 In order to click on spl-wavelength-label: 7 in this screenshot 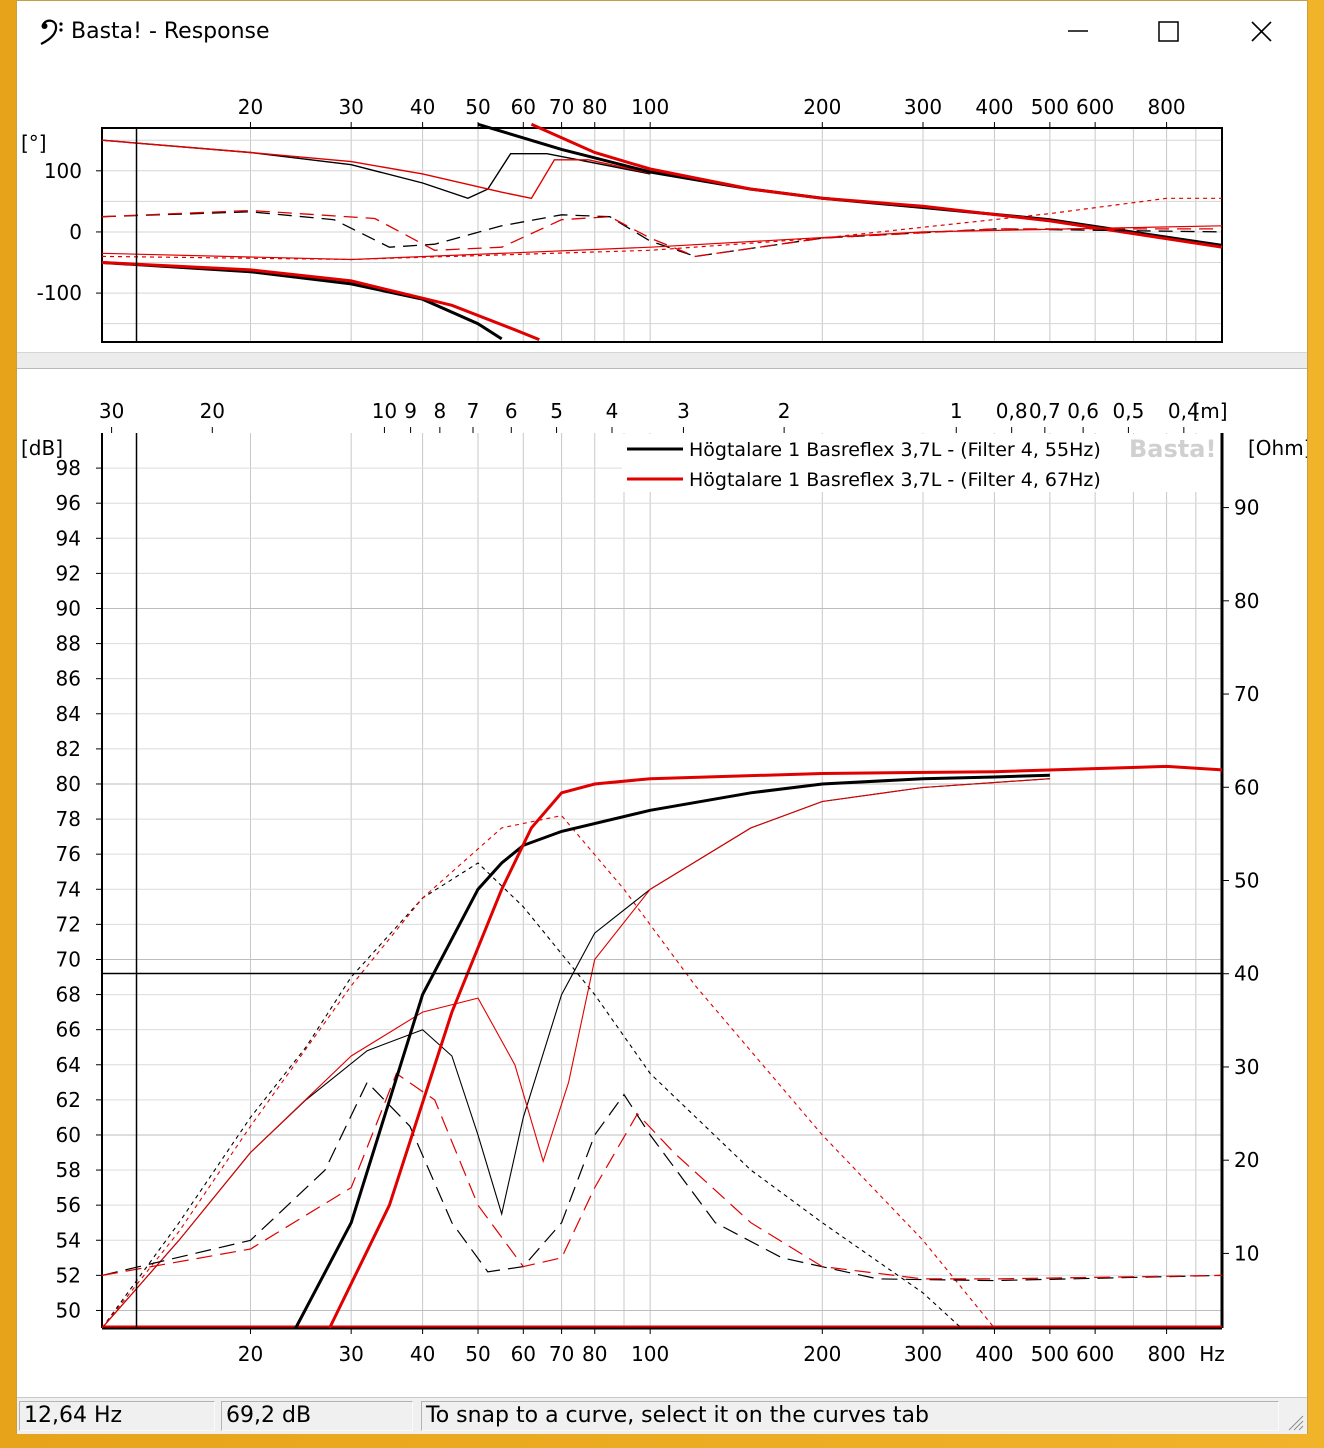, I will do `click(473, 411)`.